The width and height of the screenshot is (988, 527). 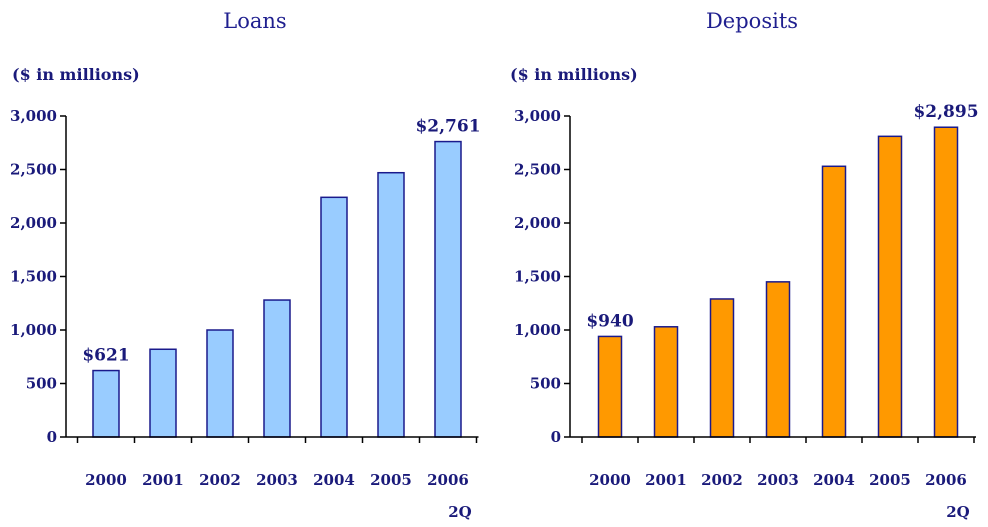 What do you see at coordinates (447, 127) in the screenshot?
I see `data-label-2006: $2,761` at bounding box center [447, 127].